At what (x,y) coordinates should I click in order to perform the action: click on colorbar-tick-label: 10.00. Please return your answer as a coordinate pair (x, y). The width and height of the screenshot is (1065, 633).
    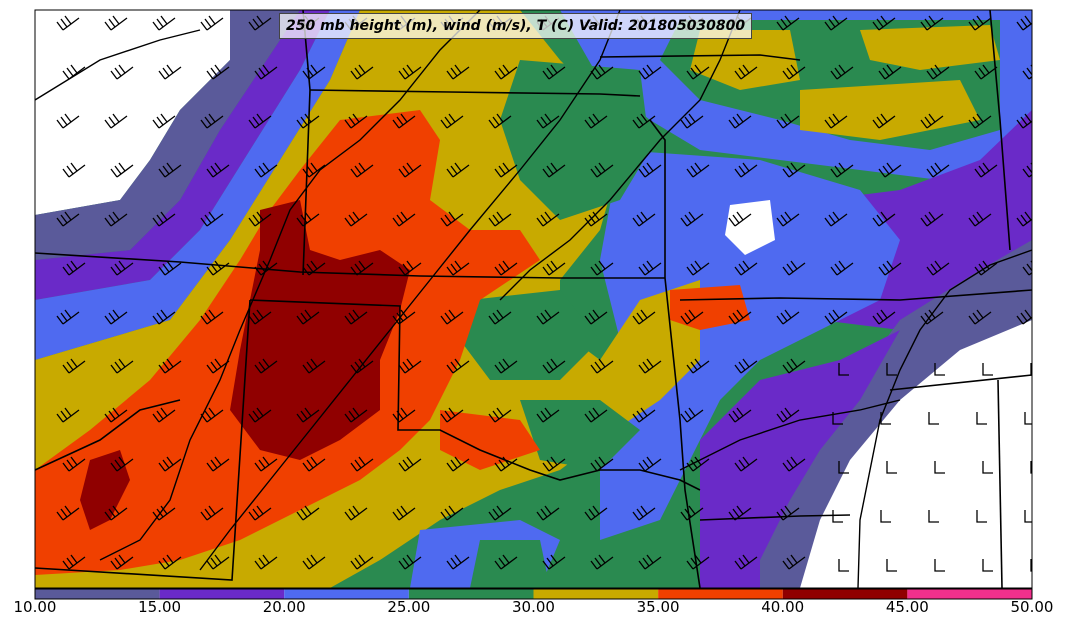
    Looking at the image, I should click on (35, 607).